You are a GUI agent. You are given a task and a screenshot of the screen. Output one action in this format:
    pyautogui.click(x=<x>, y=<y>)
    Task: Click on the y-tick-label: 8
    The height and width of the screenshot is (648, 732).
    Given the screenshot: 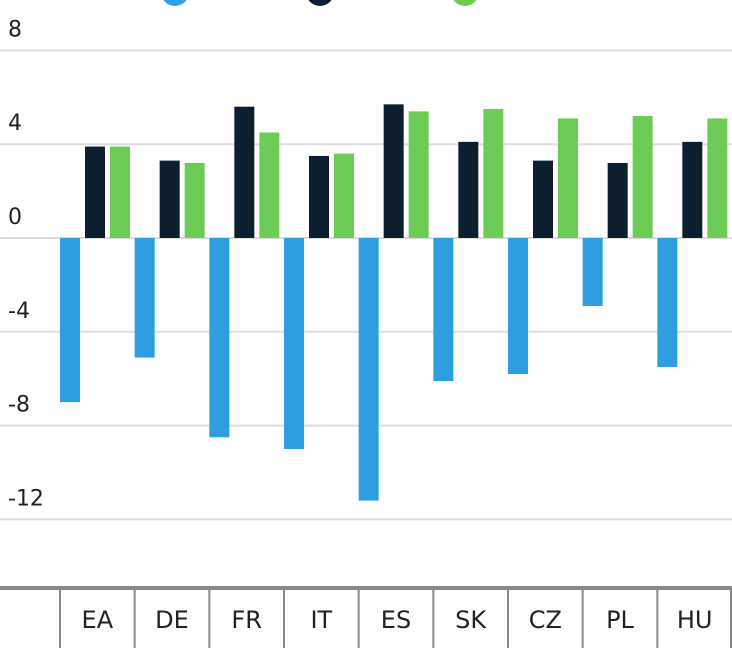 What is the action you would take?
    pyautogui.click(x=15, y=29)
    